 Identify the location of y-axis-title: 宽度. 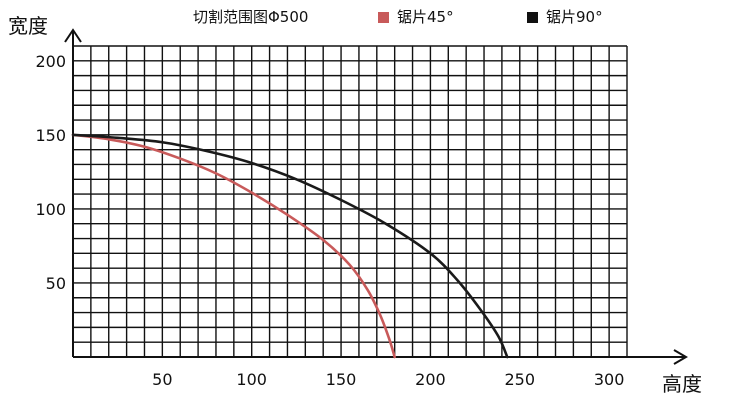
(28, 26).